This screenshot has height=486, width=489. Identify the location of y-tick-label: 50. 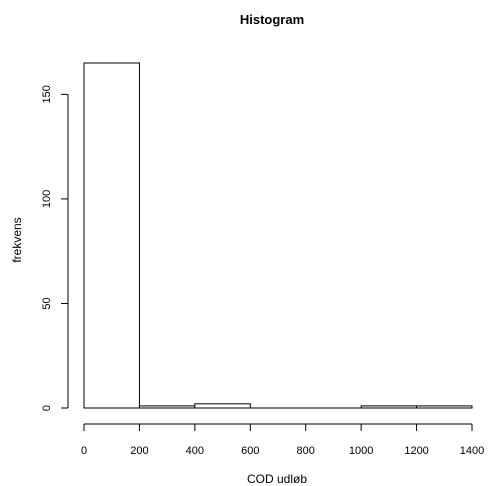
(47, 303).